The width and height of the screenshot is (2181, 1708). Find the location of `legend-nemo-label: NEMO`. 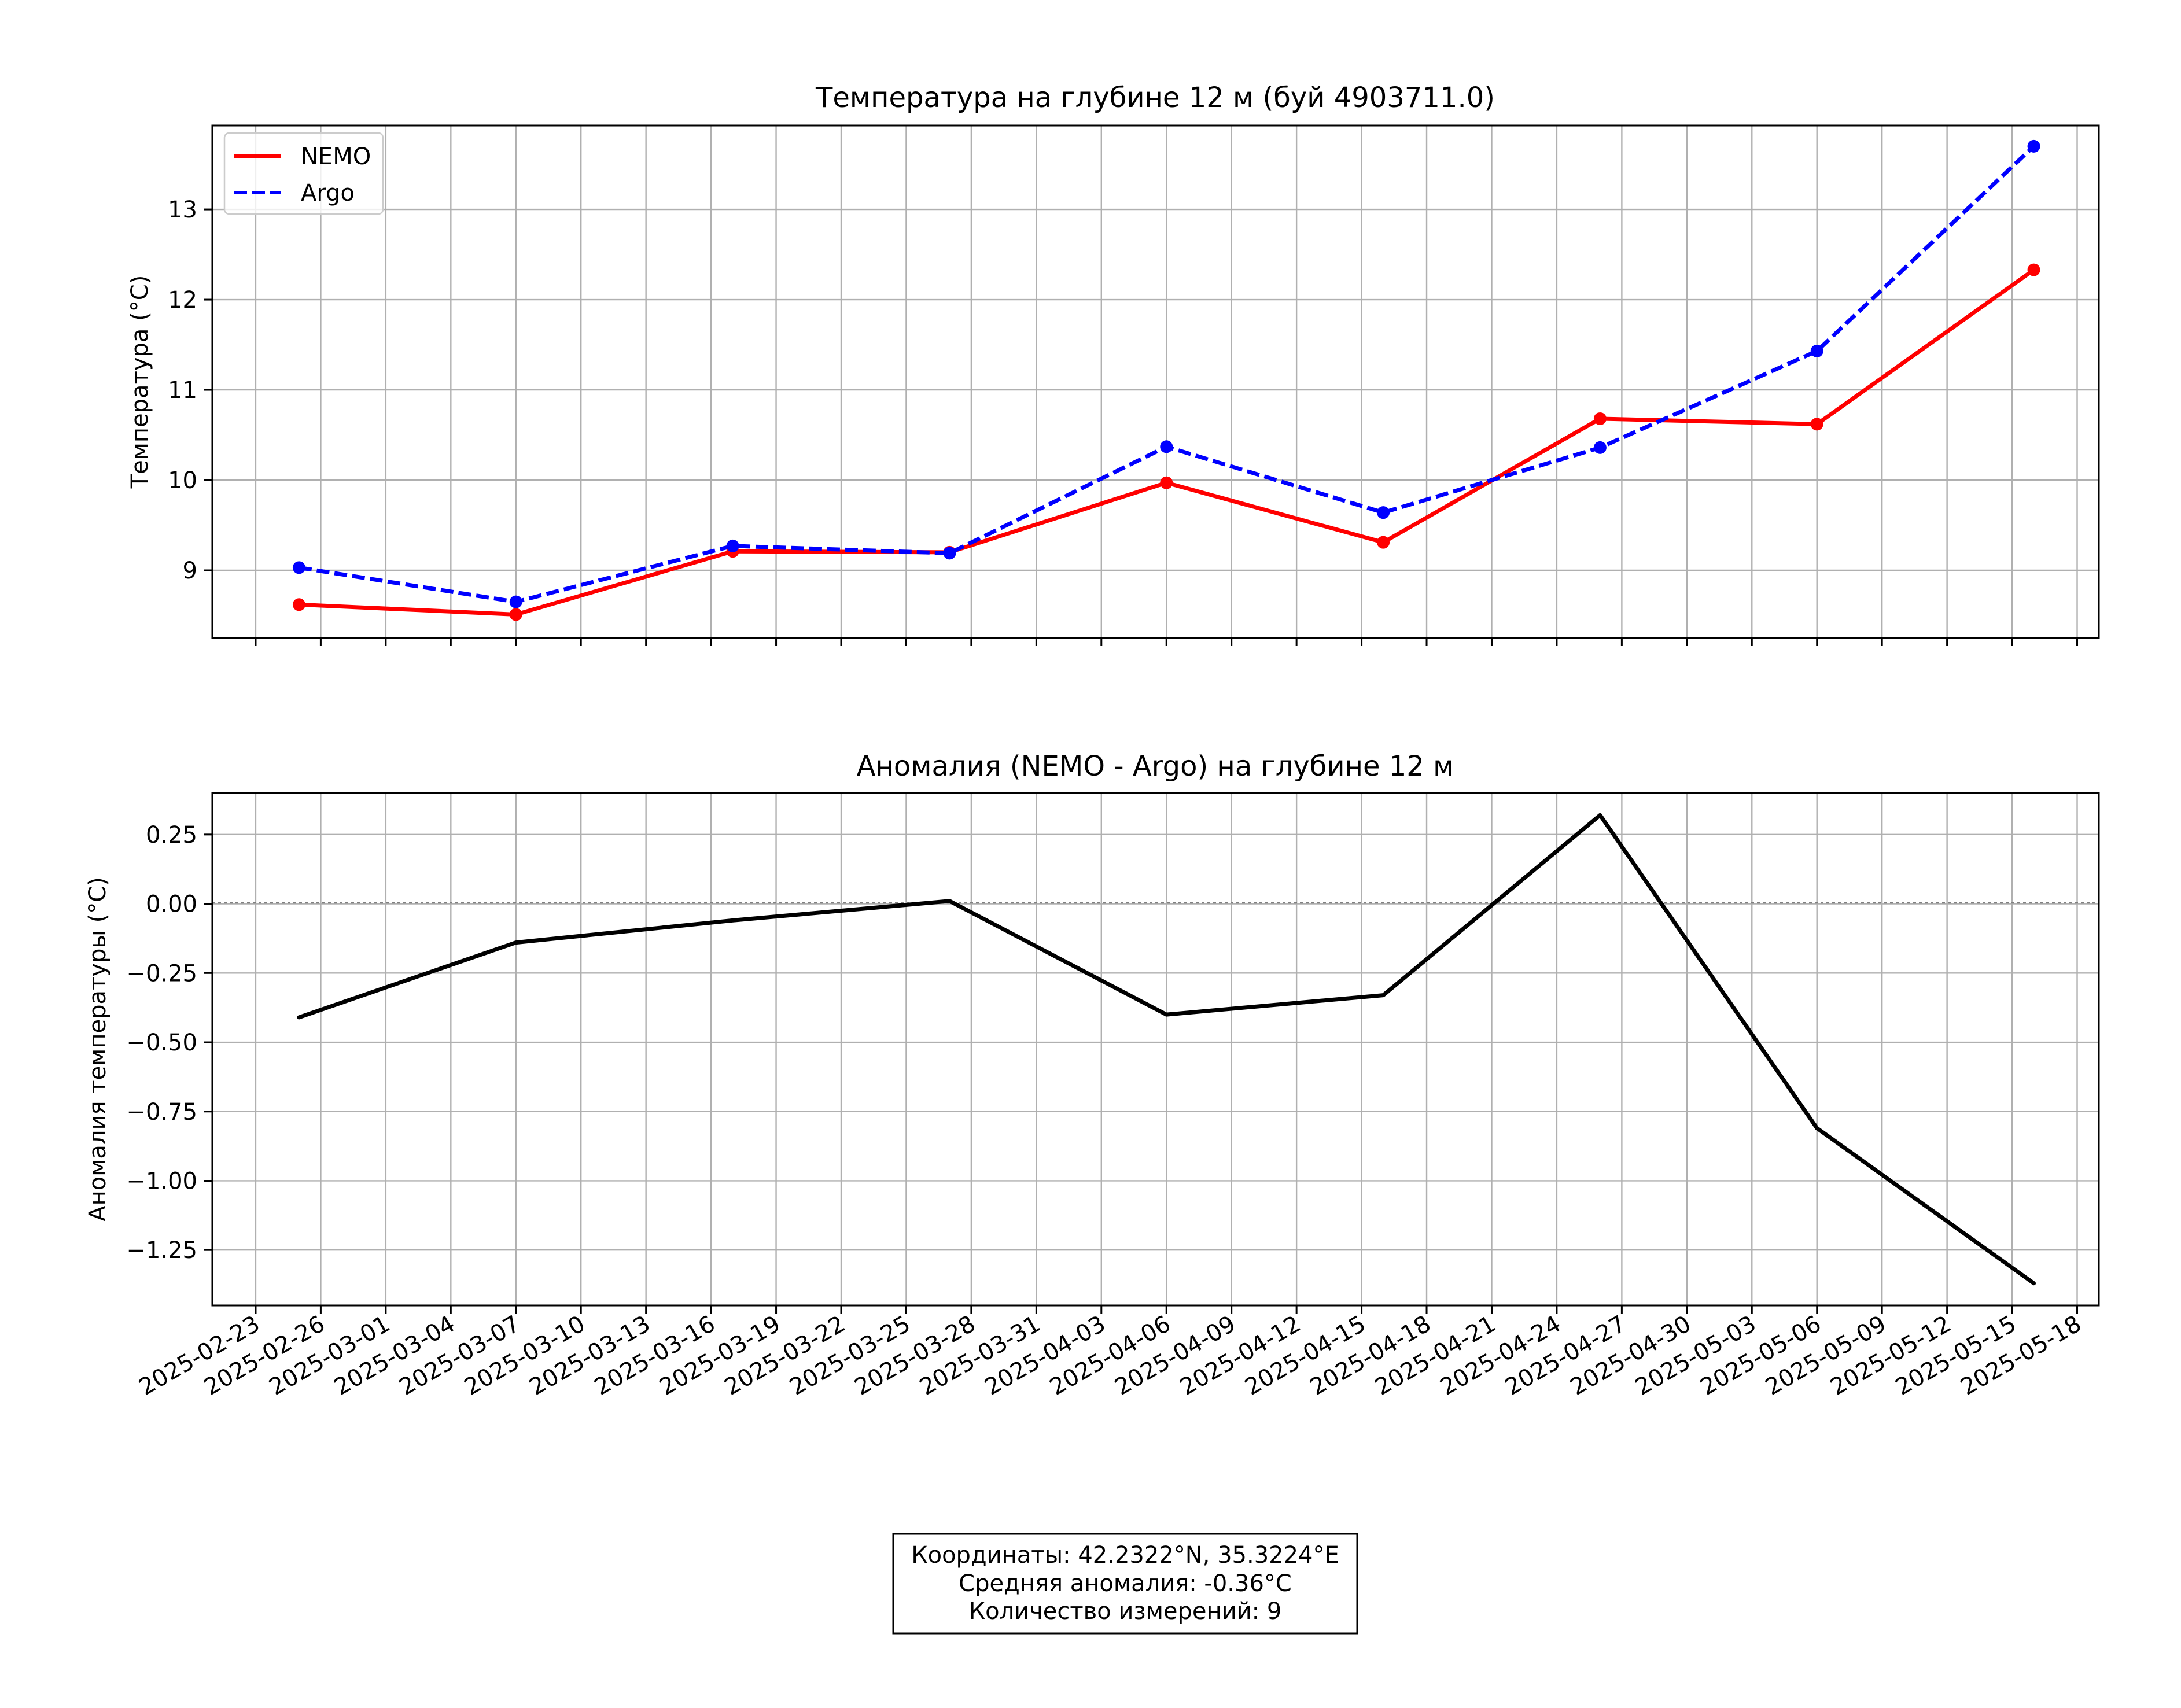

legend-nemo-label: NEMO is located at coordinates (336, 156).